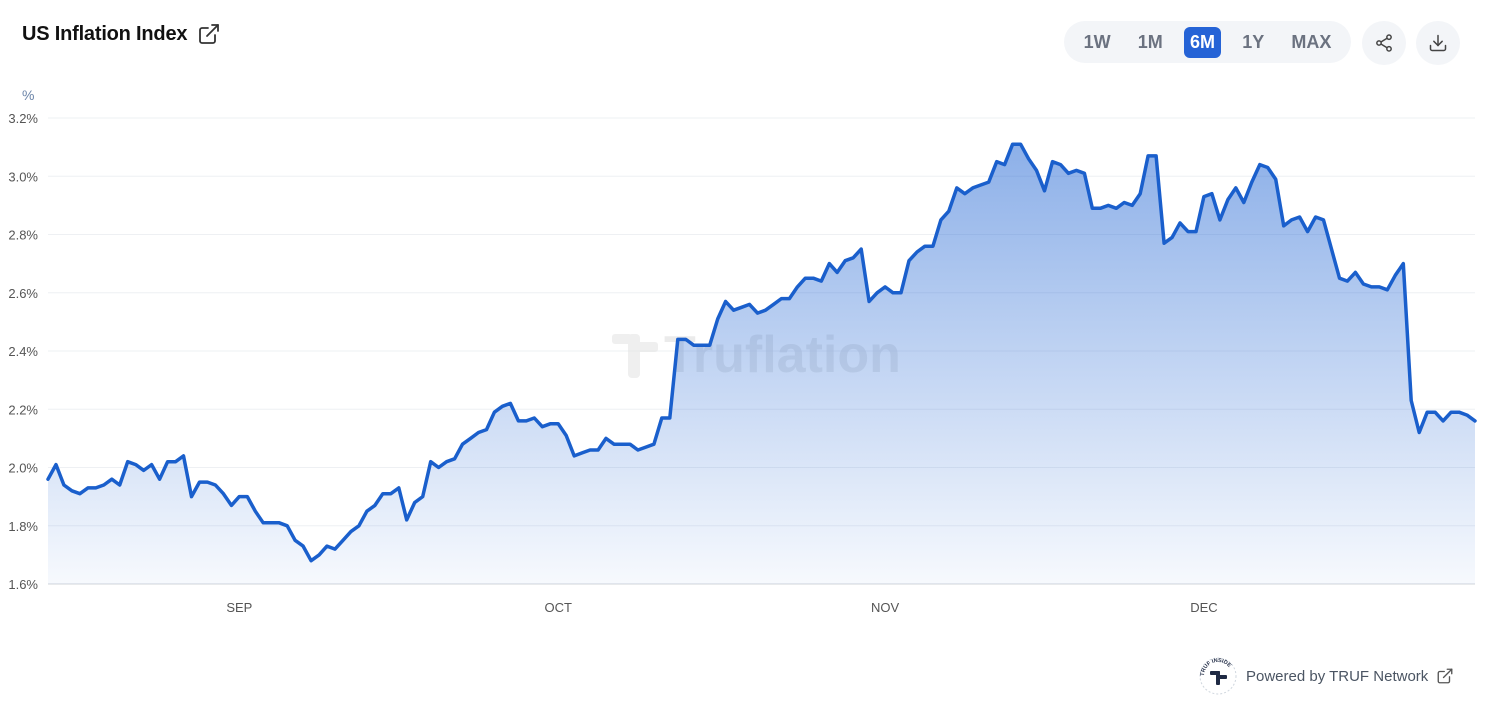  I want to click on download-button, so click(1438, 43).